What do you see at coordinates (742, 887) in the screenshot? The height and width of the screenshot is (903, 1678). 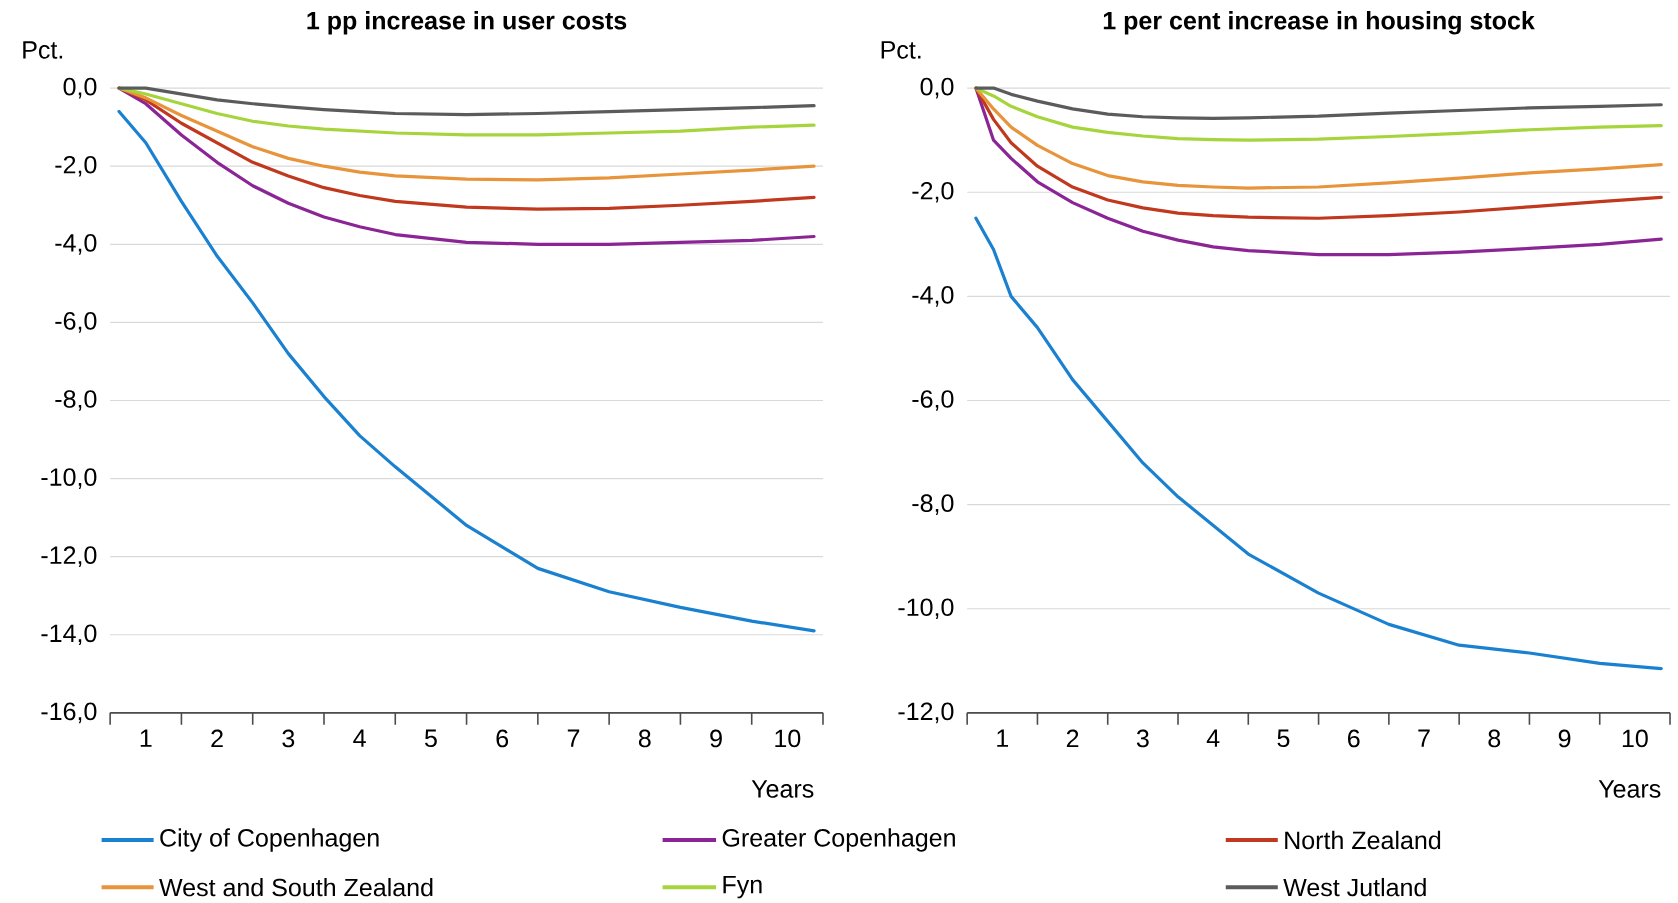 I see `legend-label: Fyn` at bounding box center [742, 887].